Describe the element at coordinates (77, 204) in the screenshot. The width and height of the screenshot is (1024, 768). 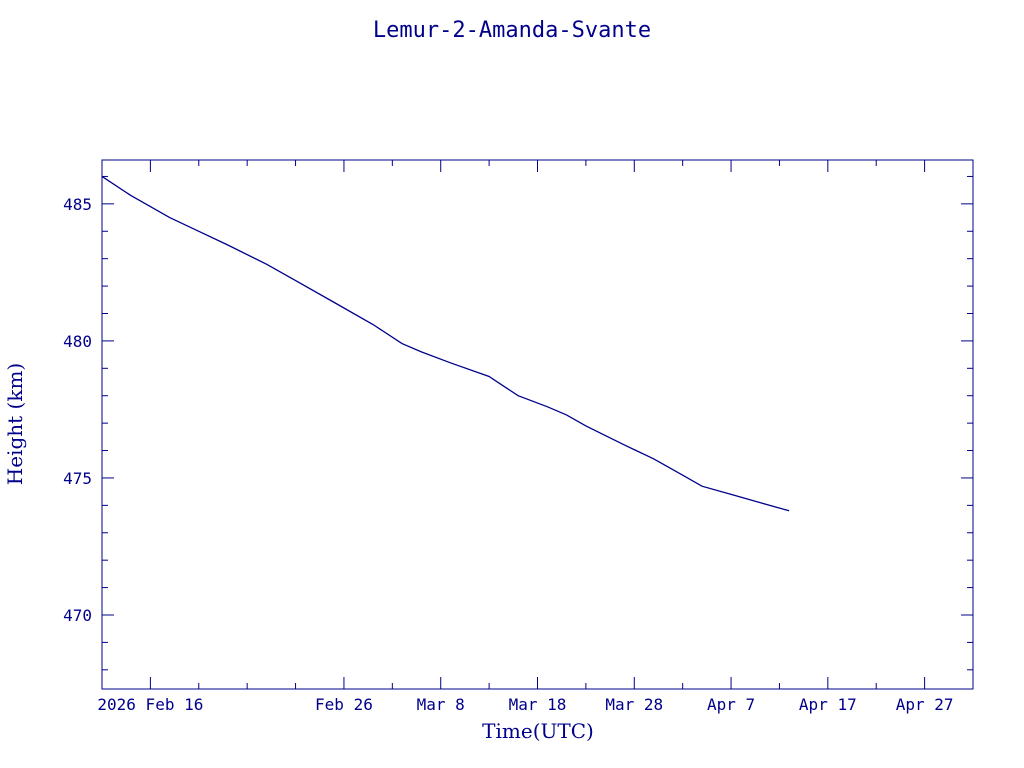
I see `y-tick-label: 485` at that location.